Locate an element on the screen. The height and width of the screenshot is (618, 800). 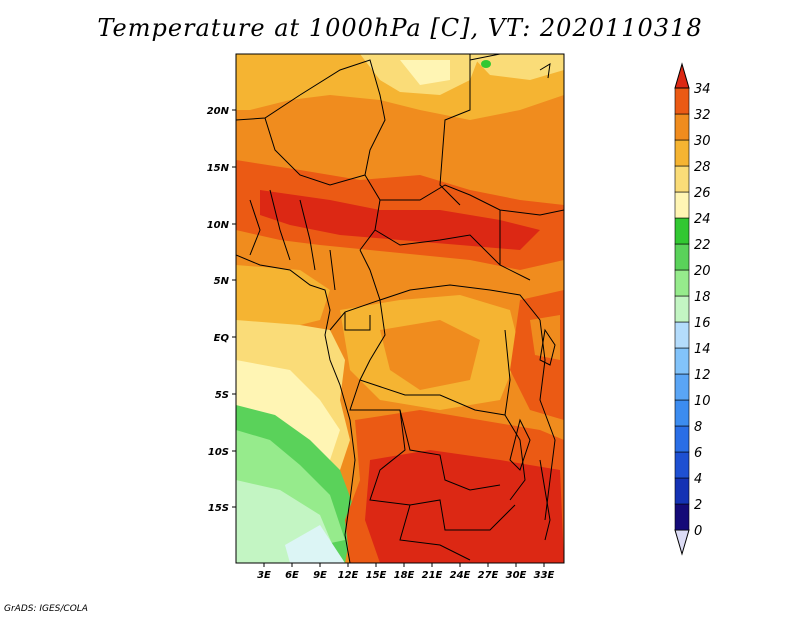
lon-tick-label: 9E is located at coordinates (320, 575).